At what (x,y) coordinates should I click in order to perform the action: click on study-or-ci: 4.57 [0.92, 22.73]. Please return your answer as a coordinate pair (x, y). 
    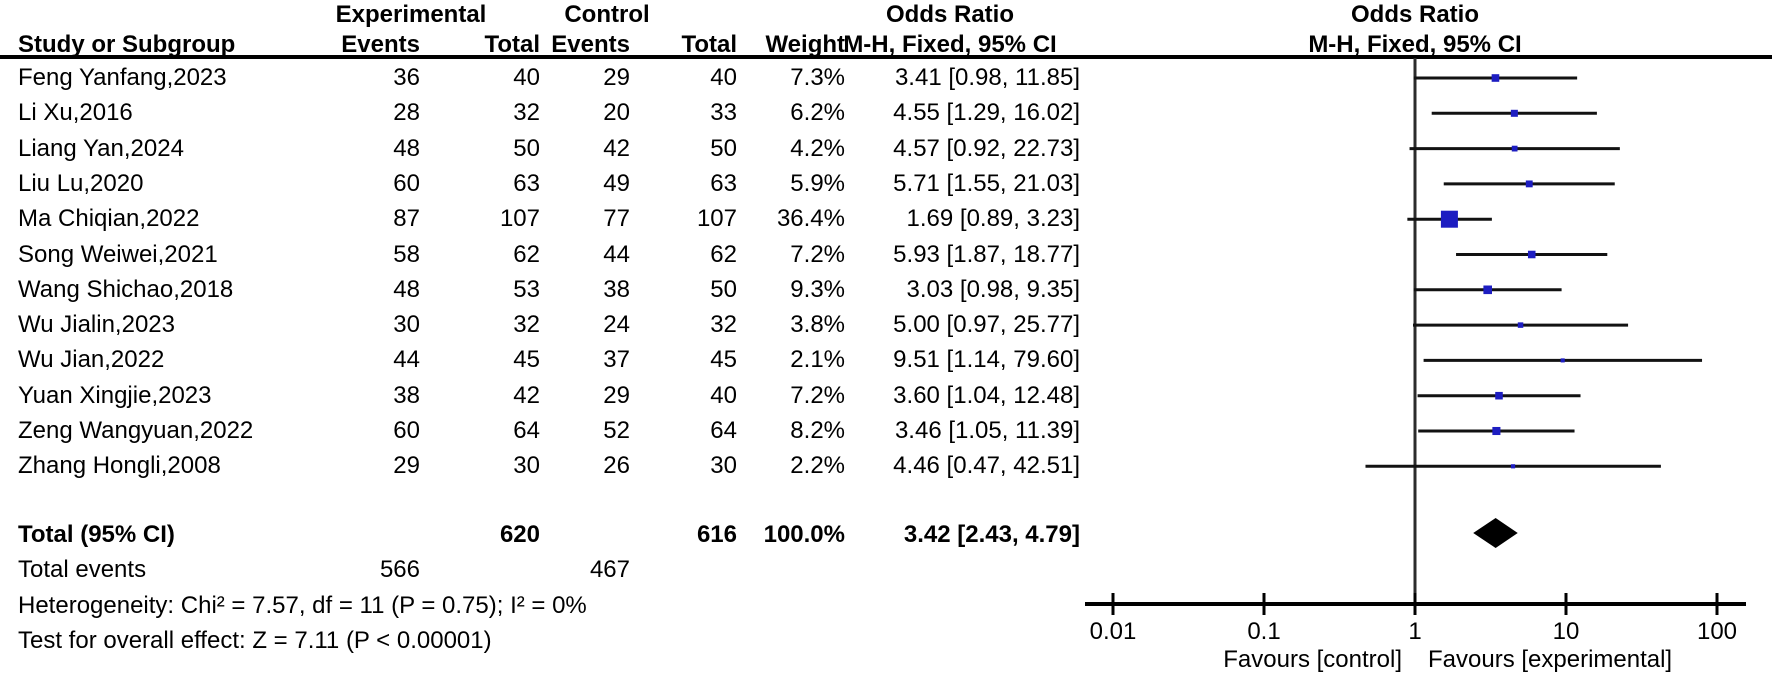
    Looking at the image, I should click on (986, 148).